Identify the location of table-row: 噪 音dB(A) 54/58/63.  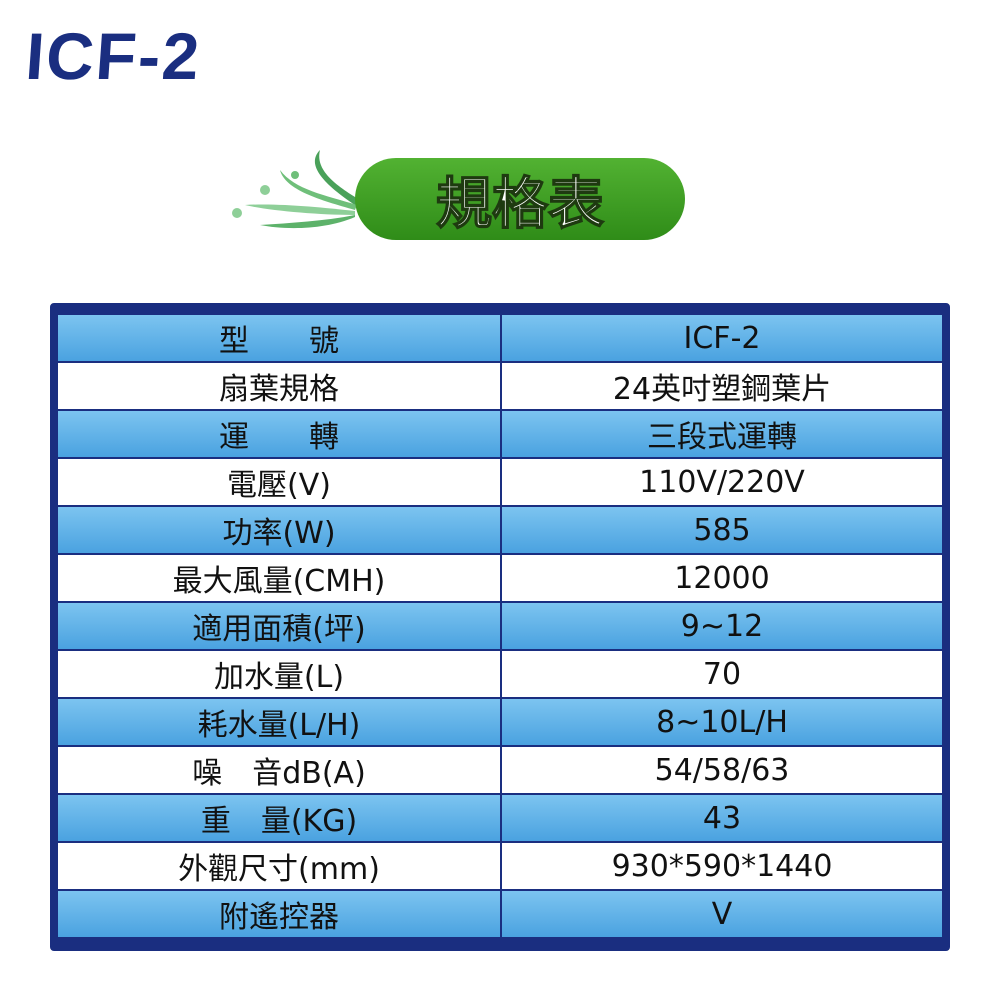
(500, 770).